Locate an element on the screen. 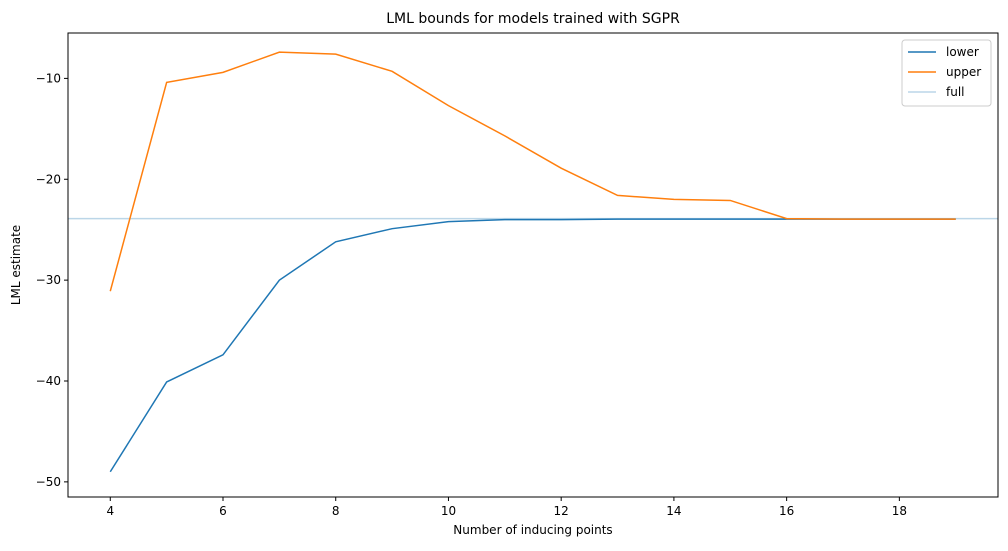 The height and width of the screenshot is (551, 1008). y-tick-label: −50 is located at coordinates (48, 482).